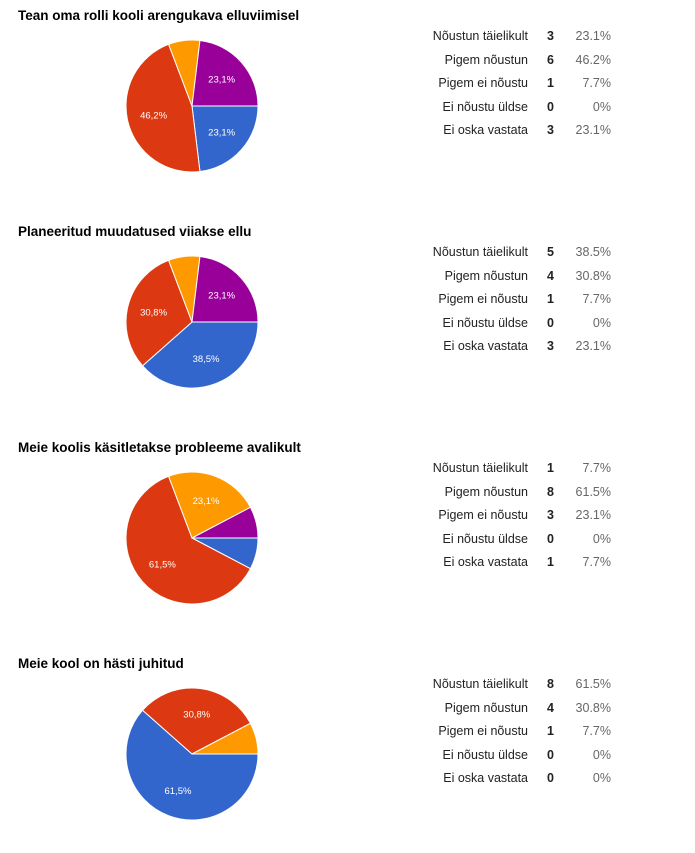 The width and height of the screenshot is (695, 853). What do you see at coordinates (593, 707) in the screenshot?
I see `legend-percent: 30.8%` at bounding box center [593, 707].